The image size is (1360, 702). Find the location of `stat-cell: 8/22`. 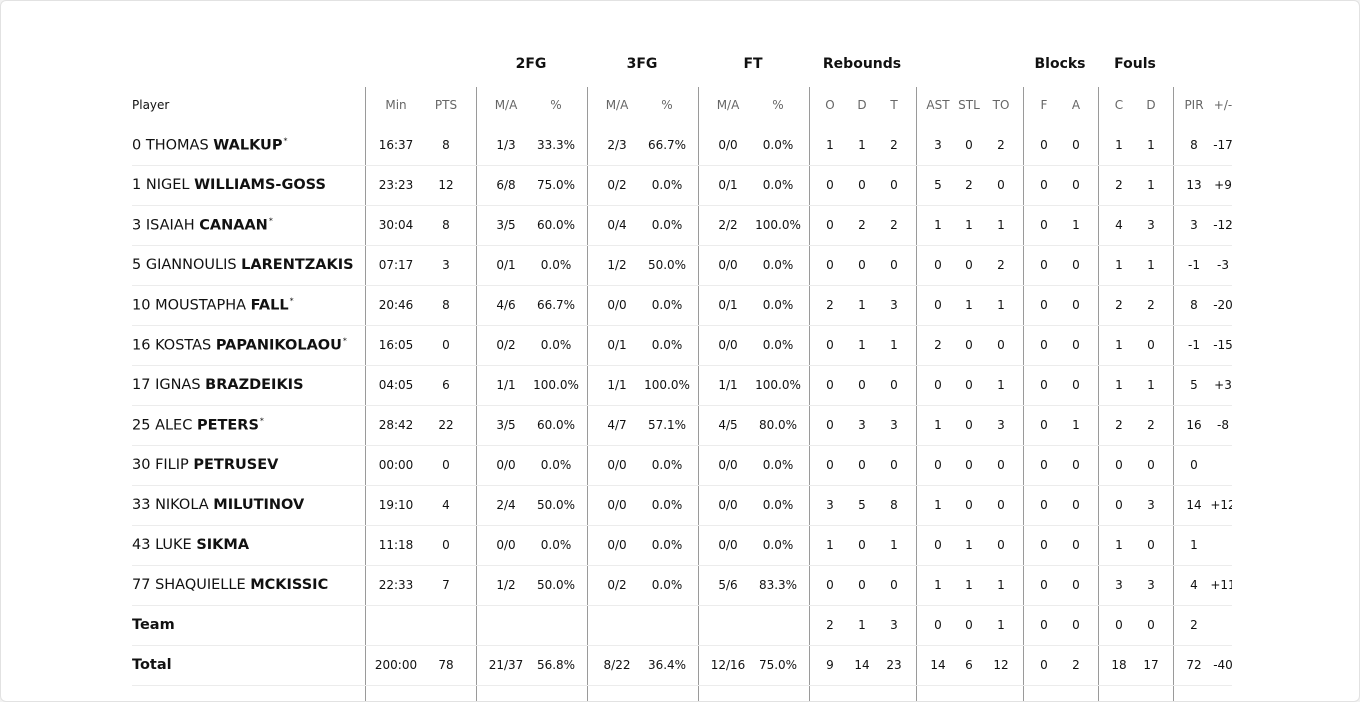

stat-cell: 8/22 is located at coordinates (617, 665).